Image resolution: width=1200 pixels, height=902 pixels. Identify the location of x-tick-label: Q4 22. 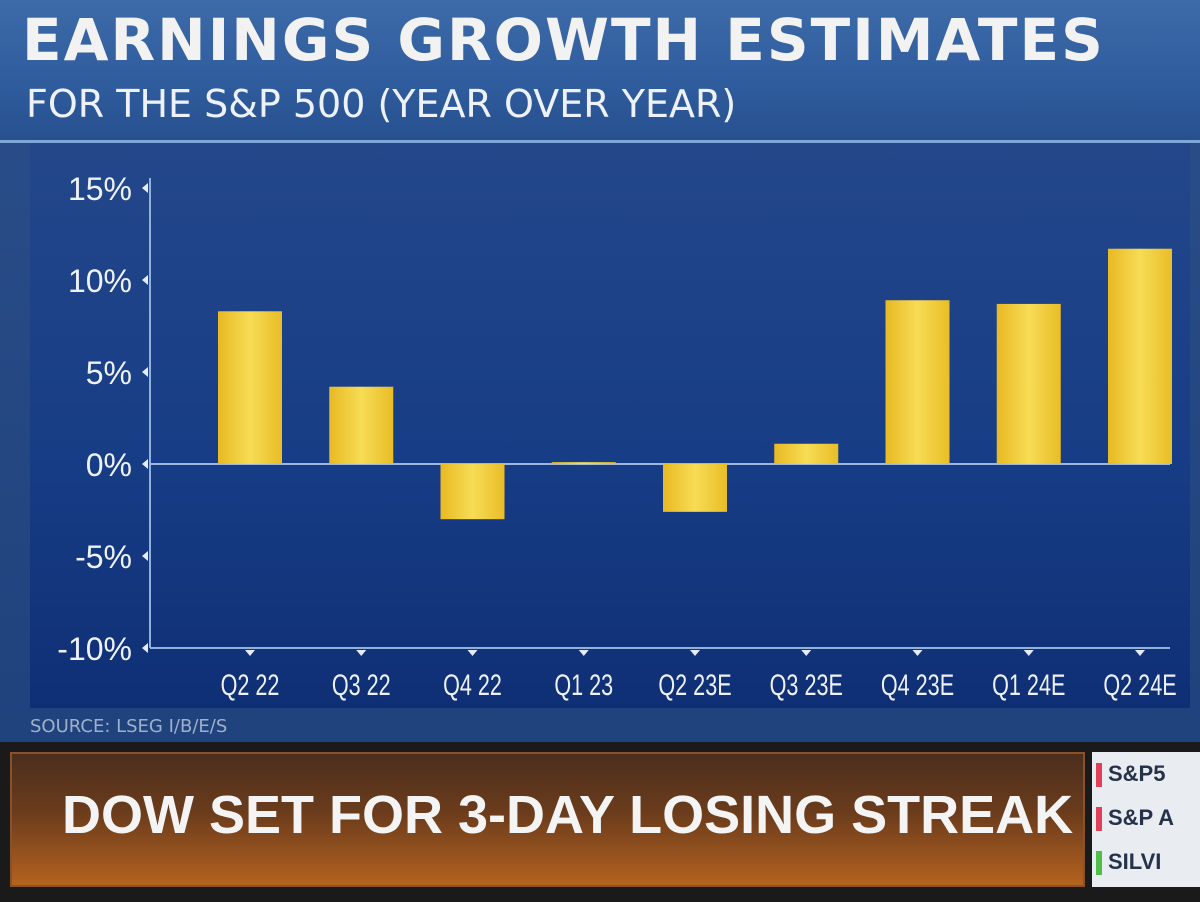
(472, 684).